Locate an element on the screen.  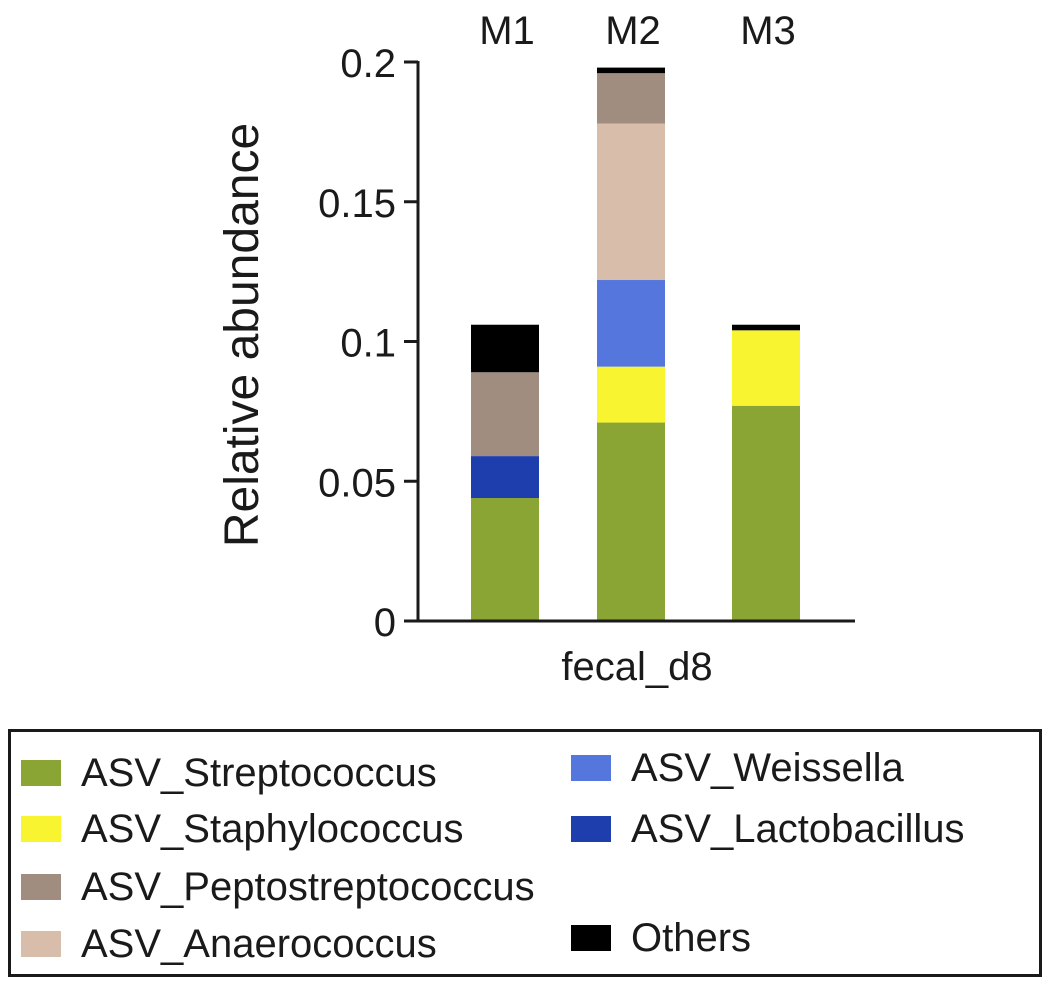
bar-segment-m1-asv-streptococcus is located at coordinates (505, 559).